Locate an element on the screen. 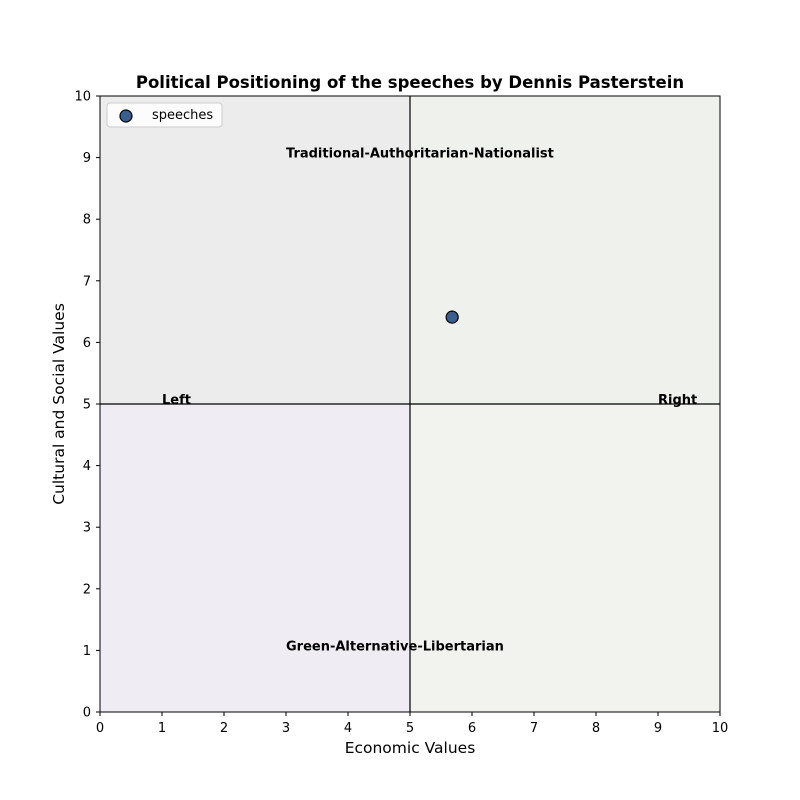 Image resolution: width=800 pixels, height=800 pixels. y-axis-ticks: 0 1 2 3 4 5 6 7 8 9 10 is located at coordinates (87, 405).